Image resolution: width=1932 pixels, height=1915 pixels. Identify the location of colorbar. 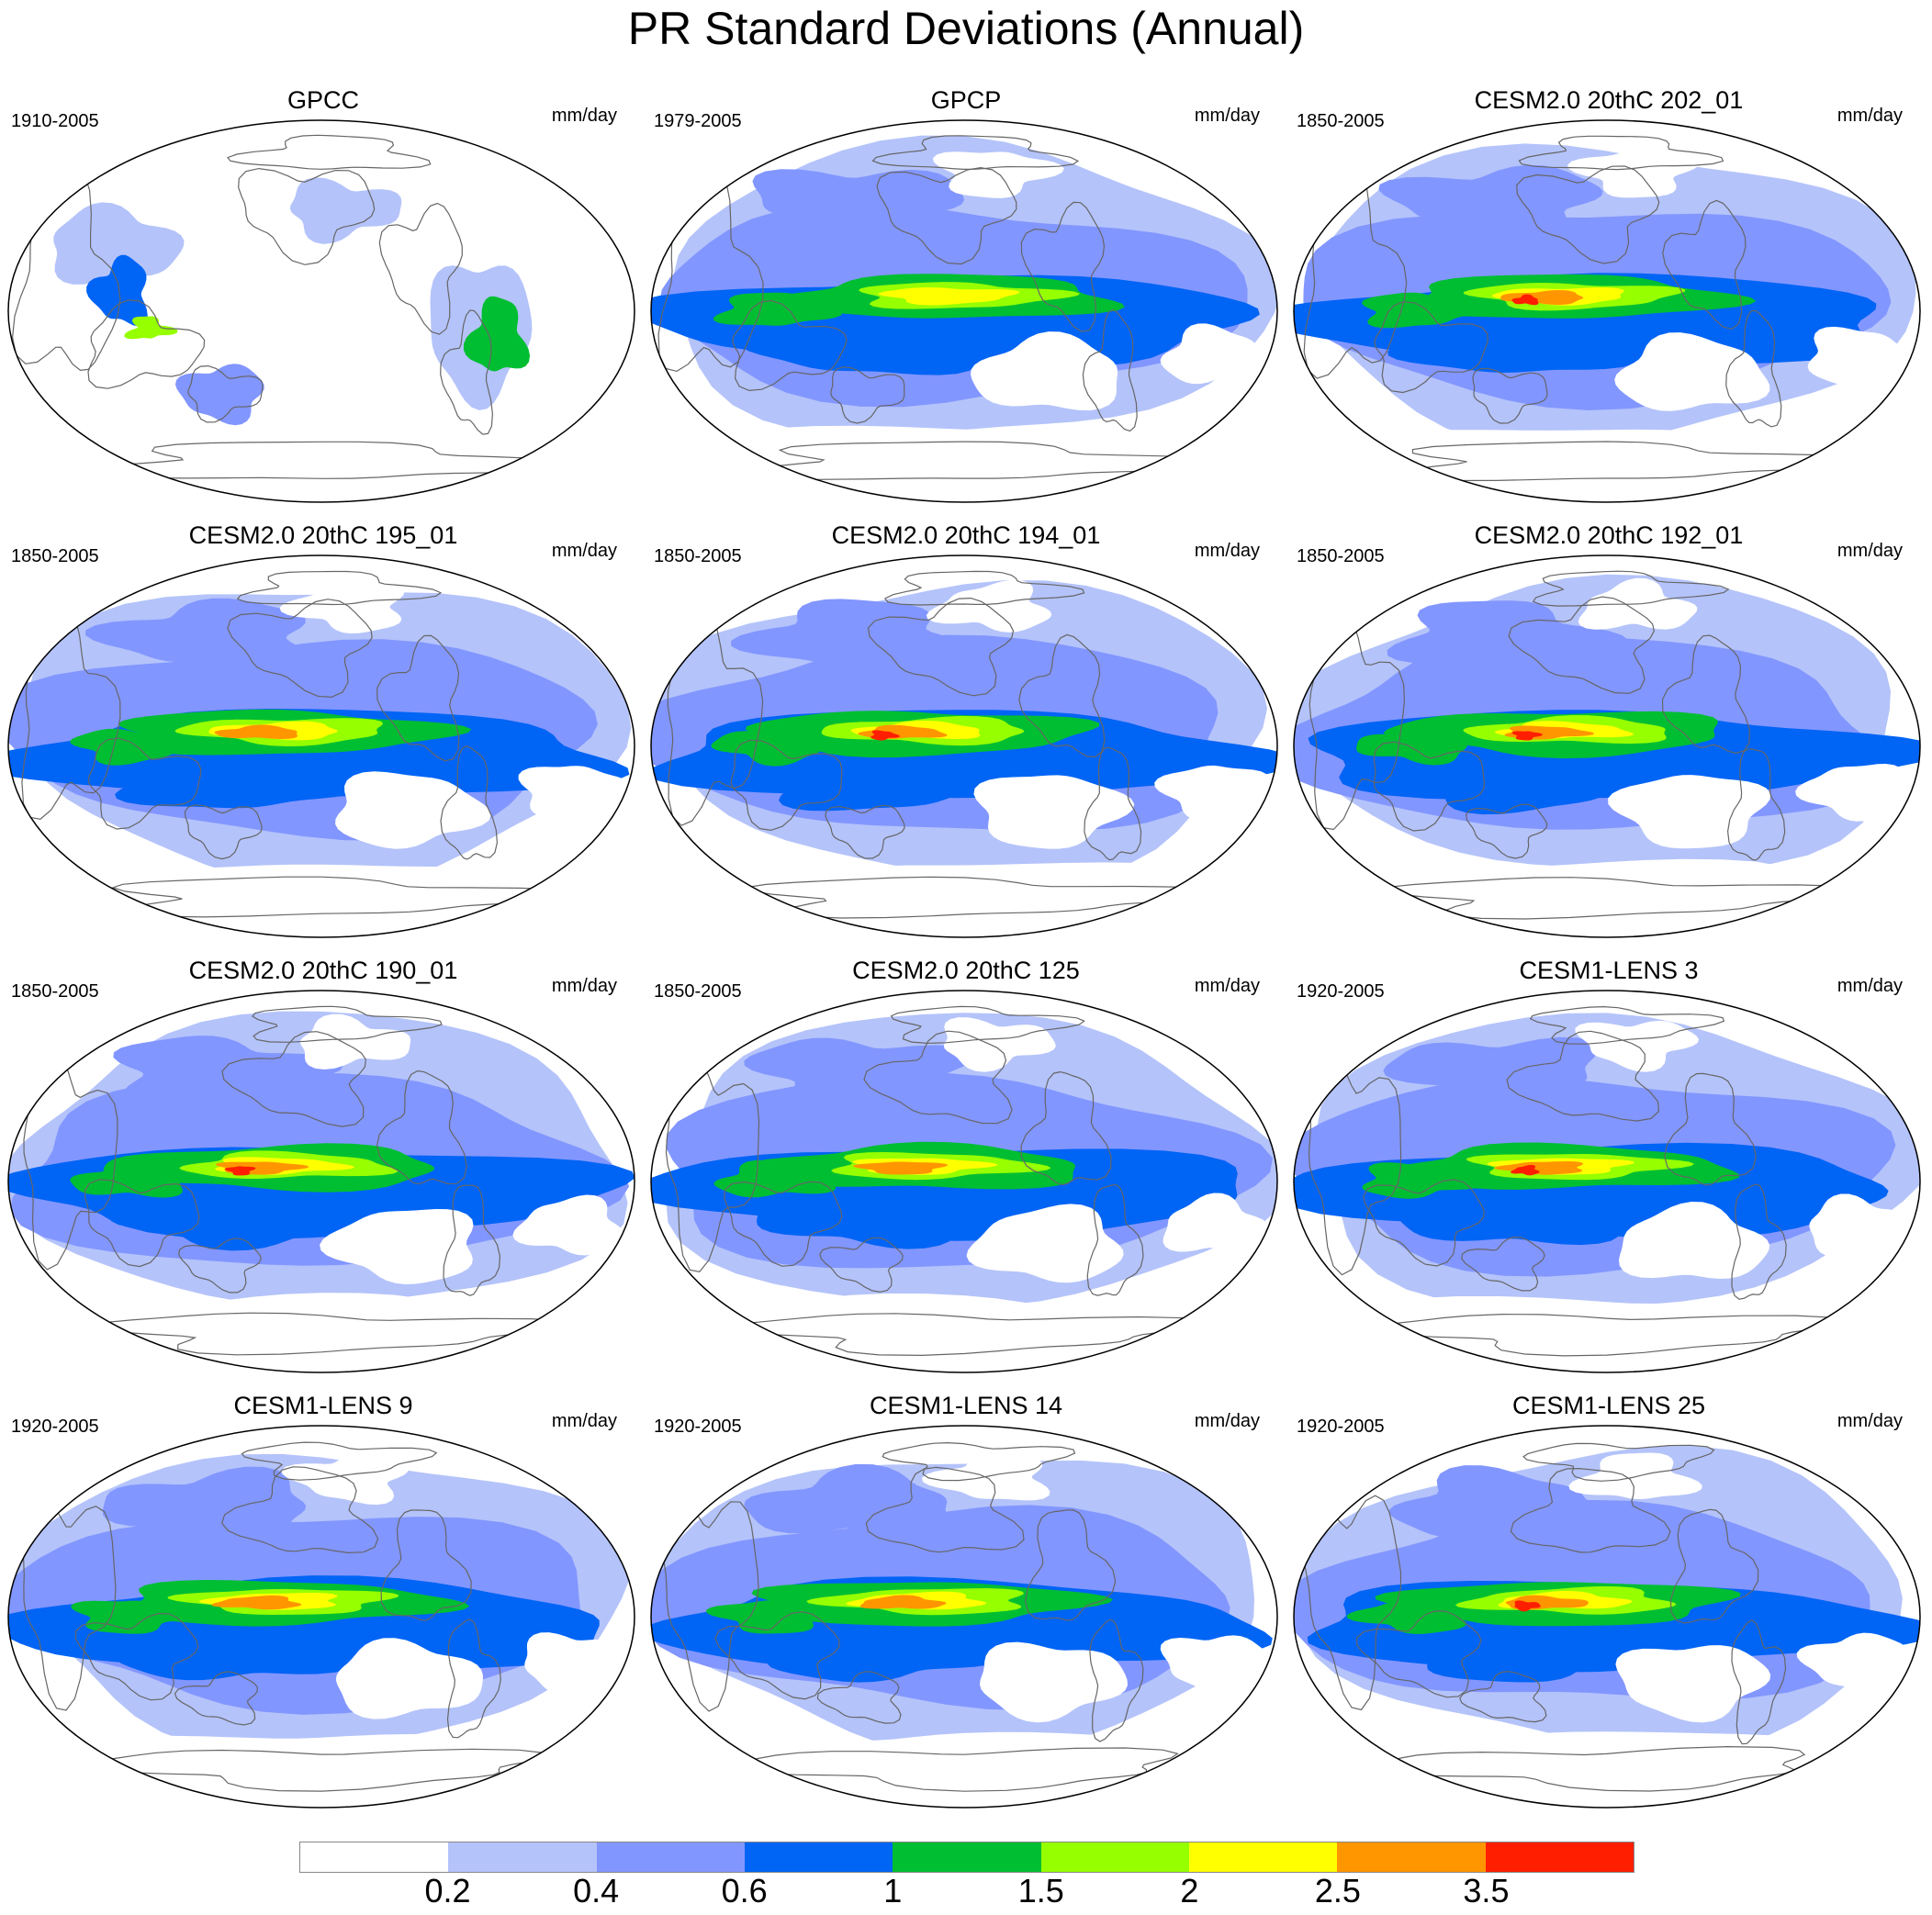
(966, 1857).